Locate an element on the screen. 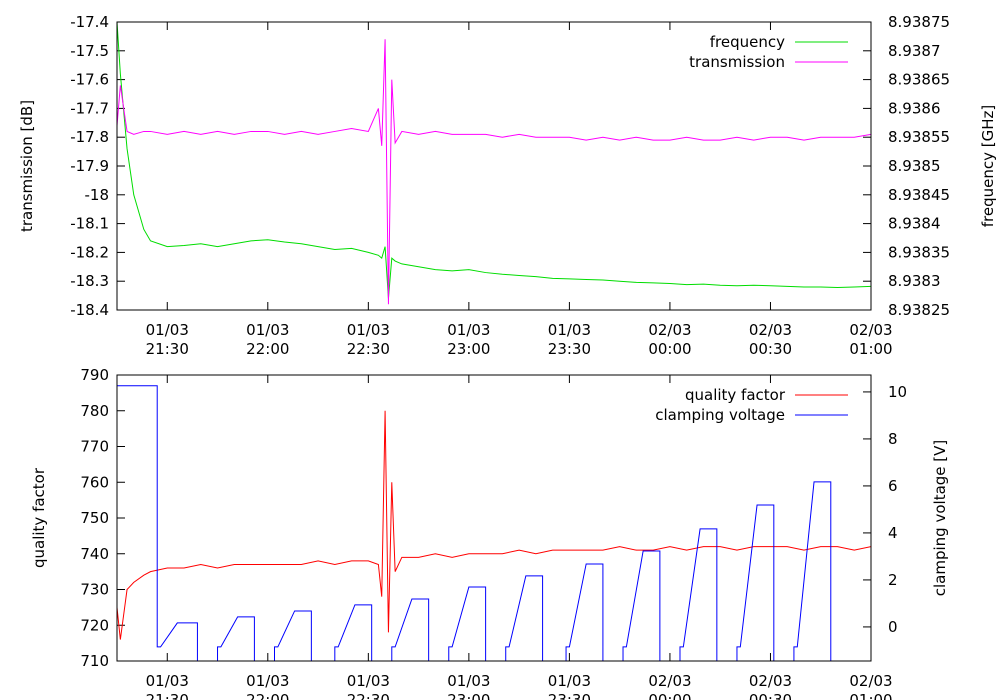 This screenshot has height=700, width=1000. y2-tick-label: 0 is located at coordinates (893, 627).